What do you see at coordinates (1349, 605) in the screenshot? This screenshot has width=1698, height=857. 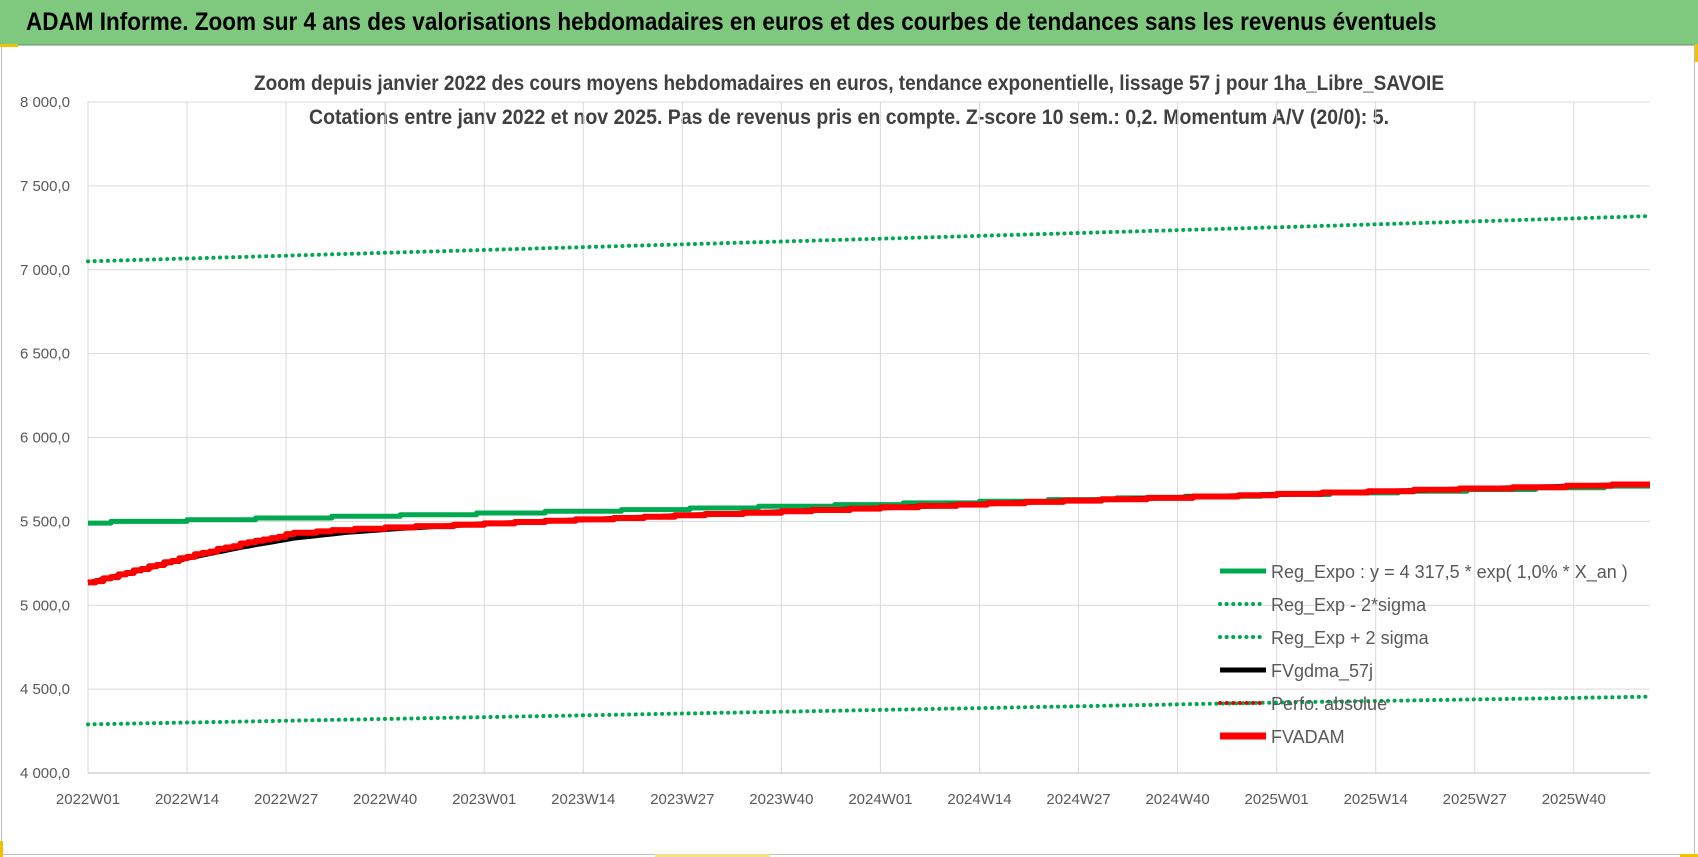 I see `legend-label: Reg_Exp - 2*sigma` at bounding box center [1349, 605].